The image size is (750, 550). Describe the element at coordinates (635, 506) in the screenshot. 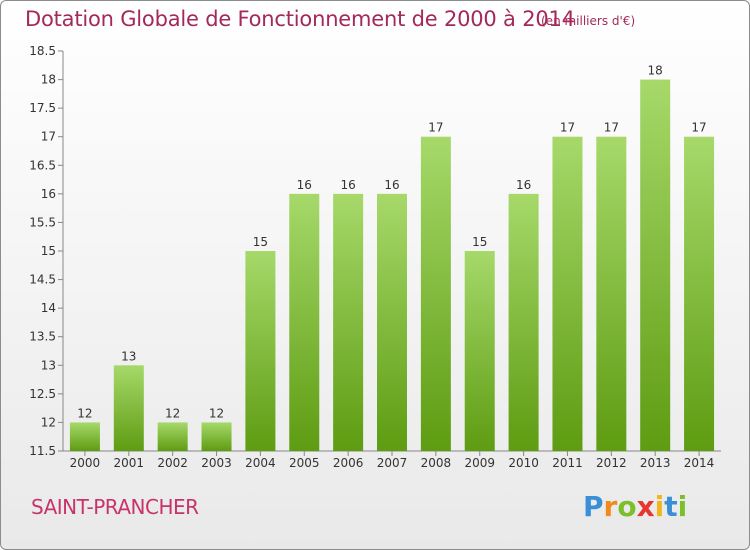

I see `proxiti-logo: Proxiti` at that location.